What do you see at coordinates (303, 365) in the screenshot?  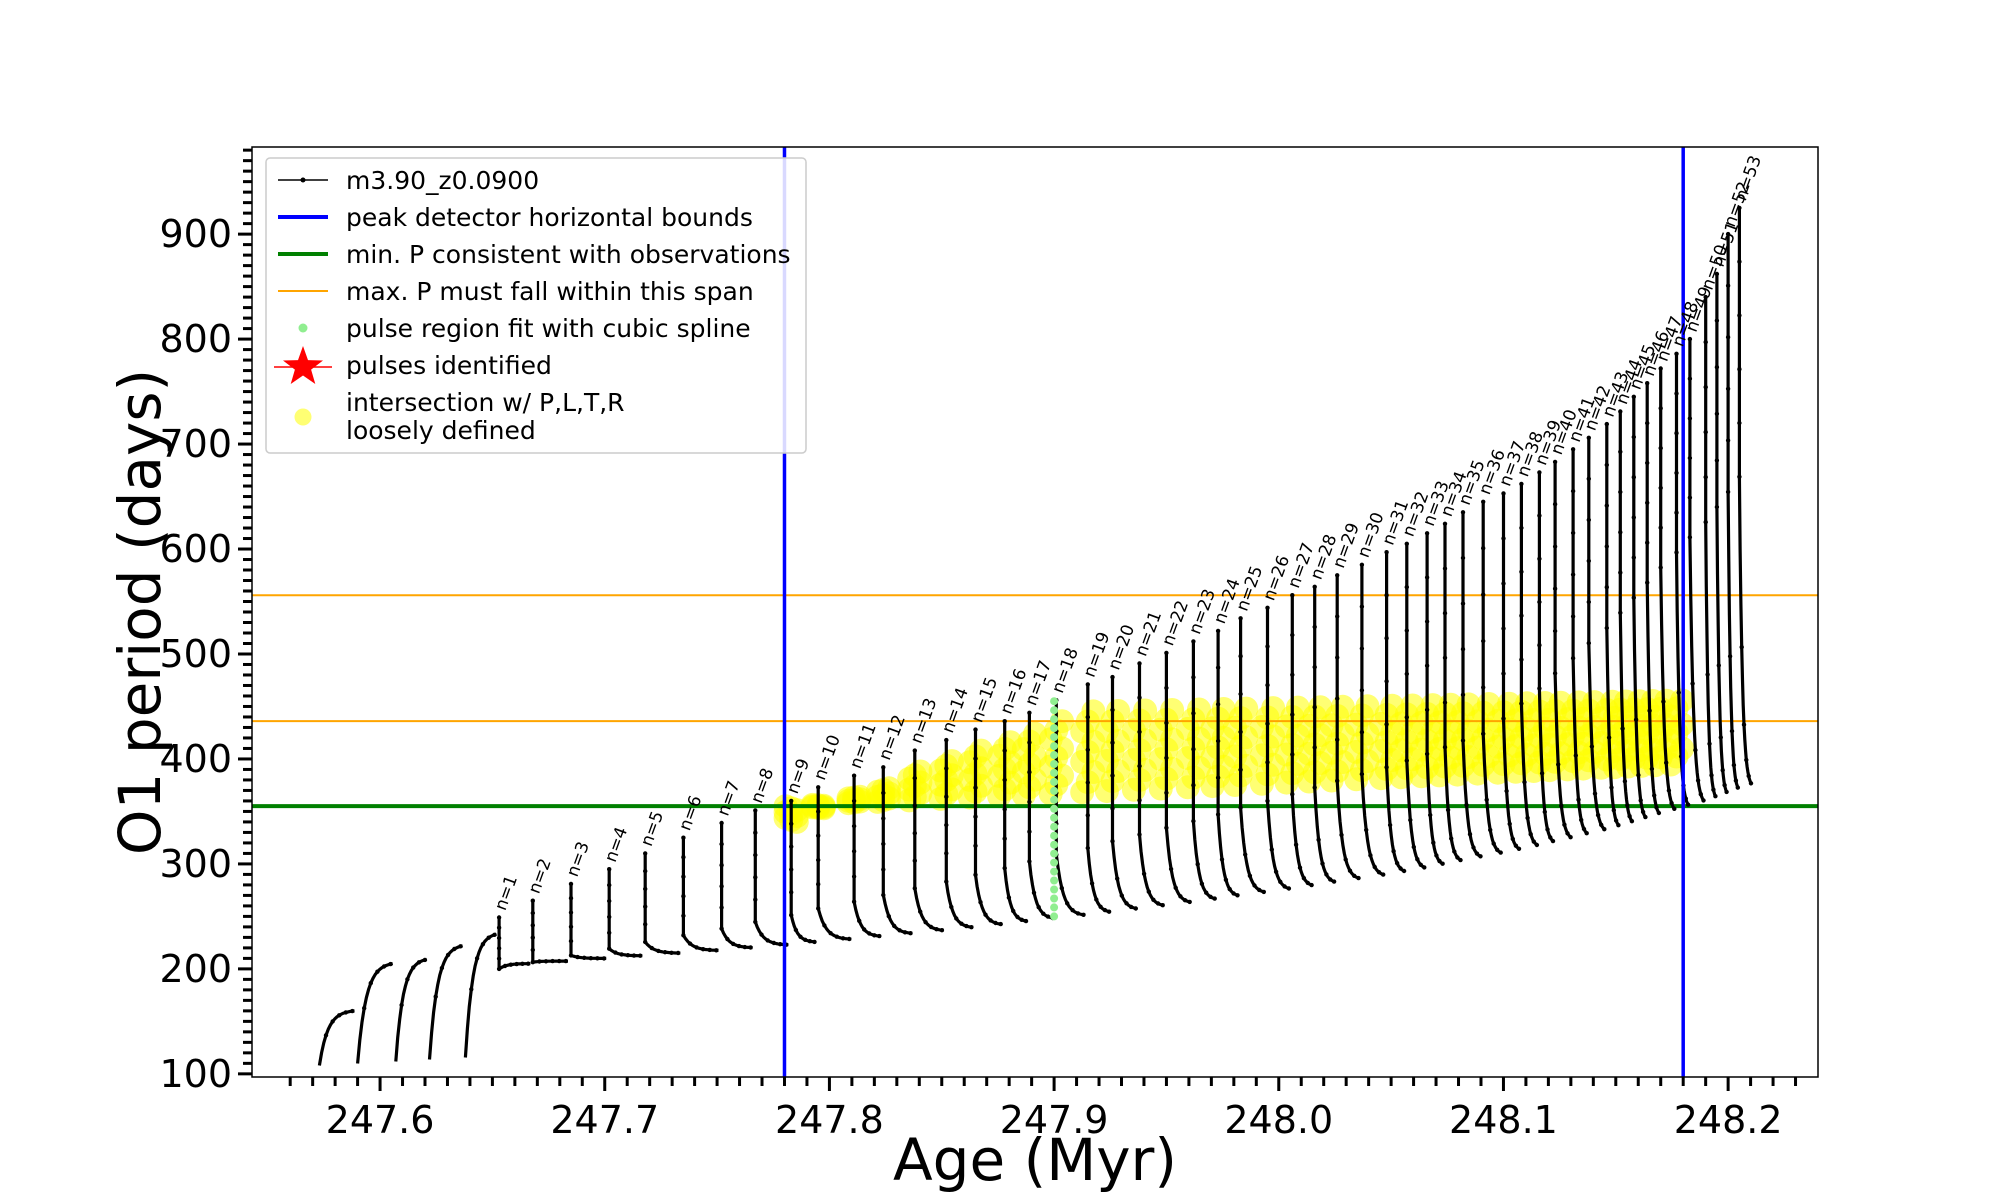 I see `legend-handle-pulses-star` at bounding box center [303, 365].